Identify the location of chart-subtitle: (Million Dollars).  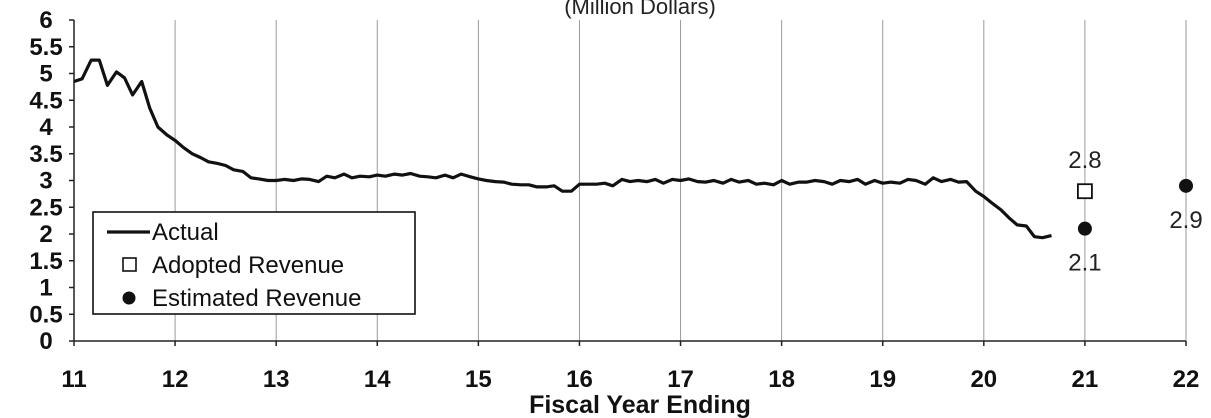
(640, 9).